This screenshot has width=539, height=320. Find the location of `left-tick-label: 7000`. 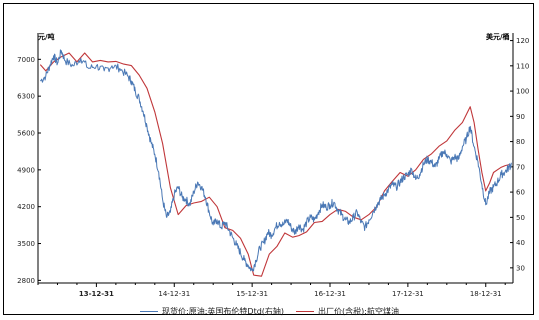

left-tick-label: 7000 is located at coordinates (26, 60).